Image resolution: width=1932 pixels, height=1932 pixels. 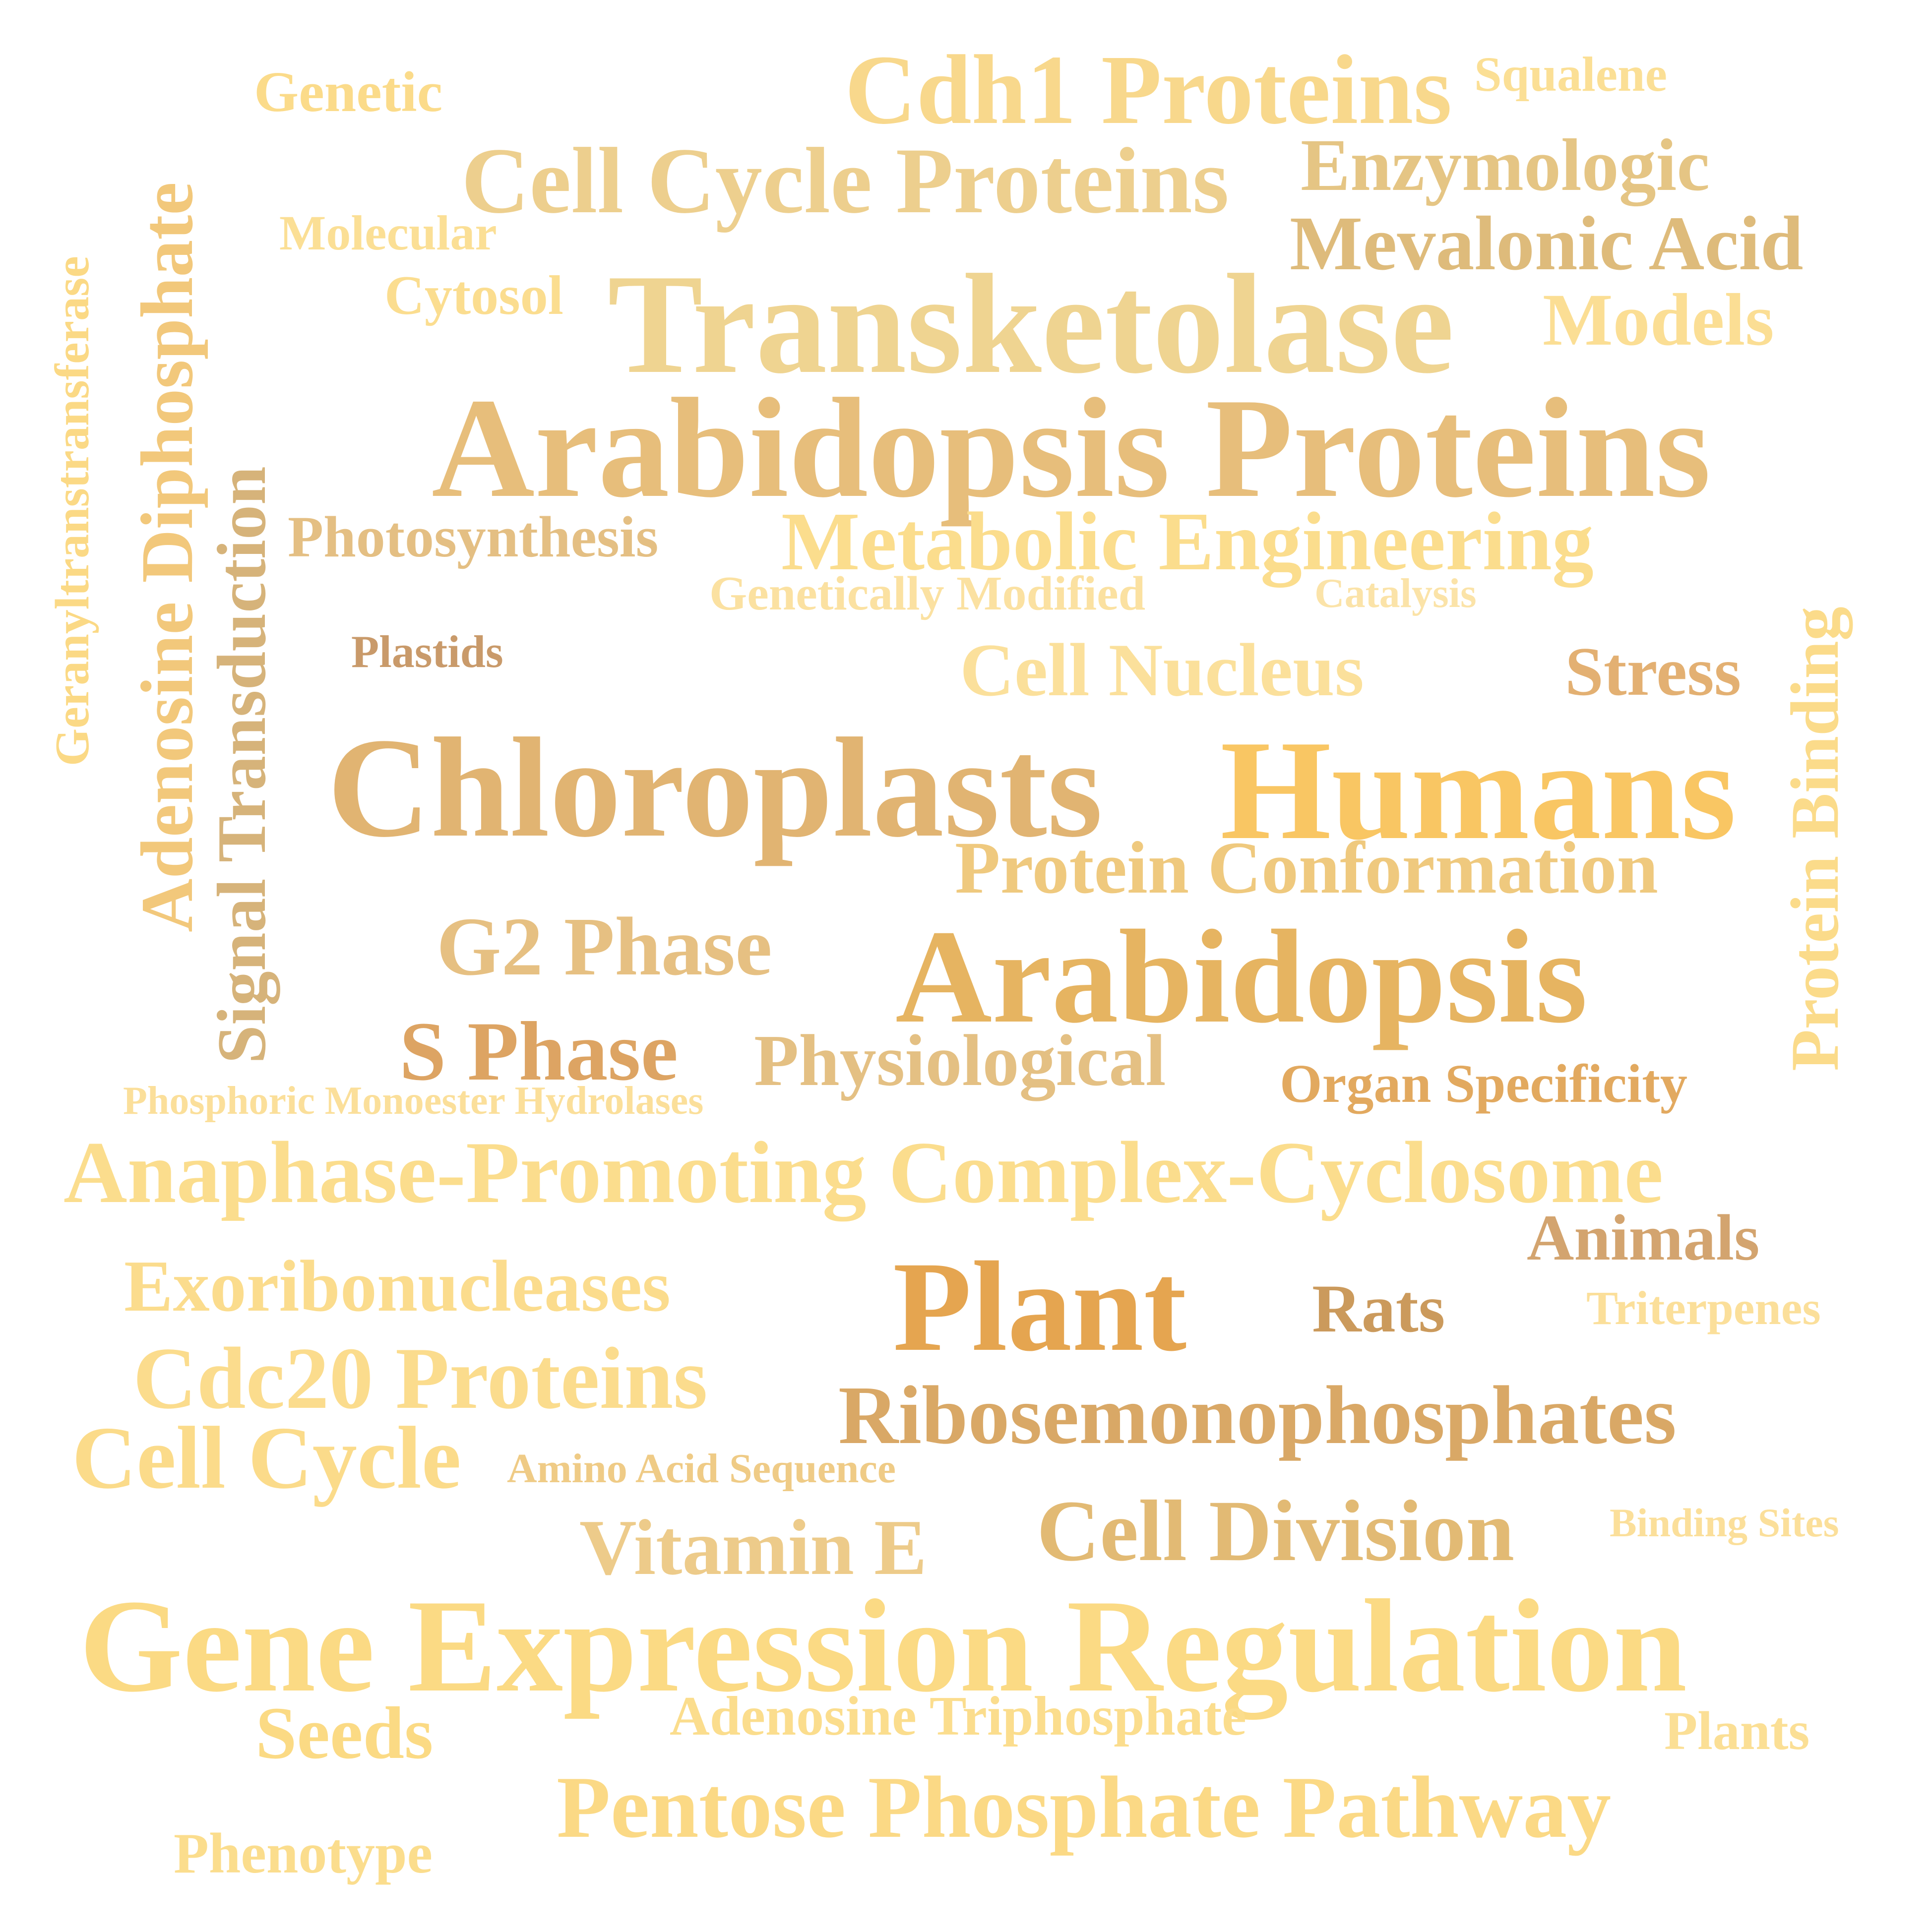 I want to click on word-plastids: Plastids, so click(x=427, y=651).